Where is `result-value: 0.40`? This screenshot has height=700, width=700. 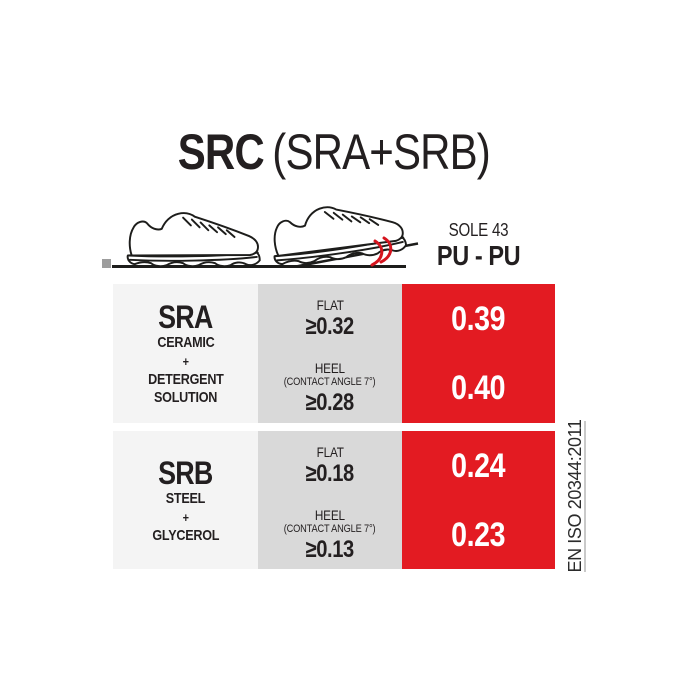 result-value: 0.40 is located at coordinates (478, 388).